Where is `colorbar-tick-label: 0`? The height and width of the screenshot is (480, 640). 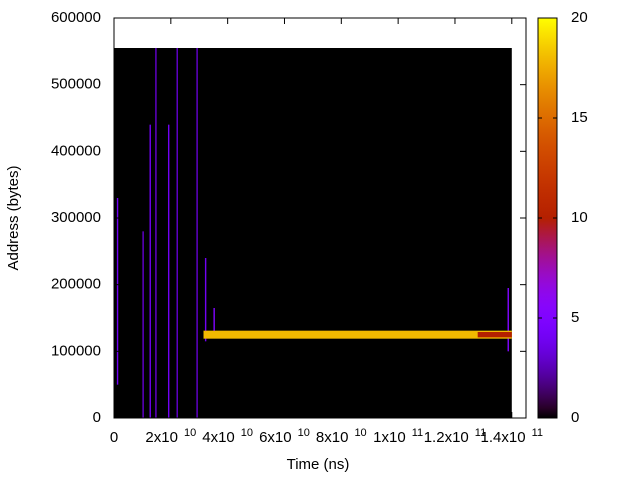 colorbar-tick-label: 0 is located at coordinates (575, 417).